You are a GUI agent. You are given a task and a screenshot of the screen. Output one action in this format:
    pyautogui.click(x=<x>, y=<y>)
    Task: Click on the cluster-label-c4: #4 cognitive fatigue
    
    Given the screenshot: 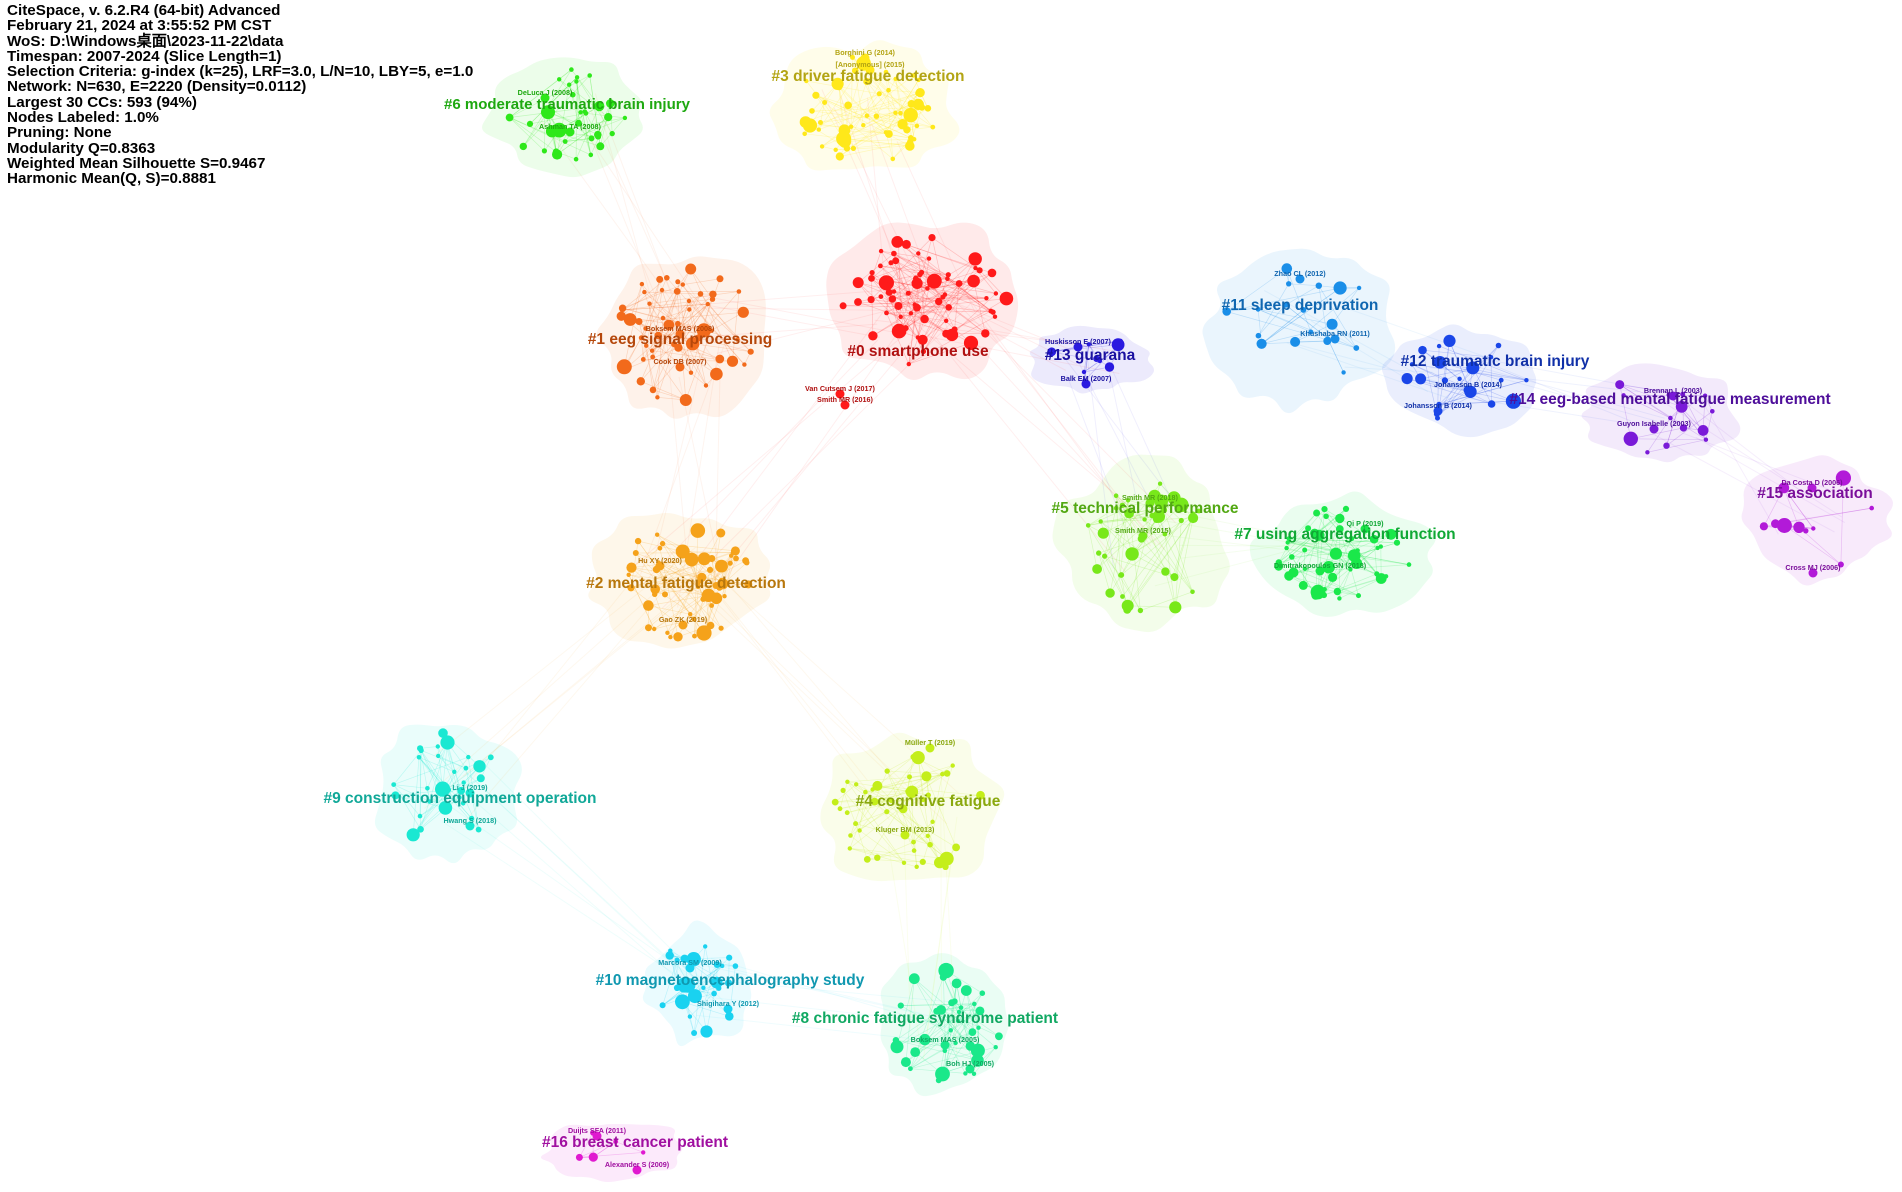 What is the action you would take?
    pyautogui.click(x=928, y=801)
    